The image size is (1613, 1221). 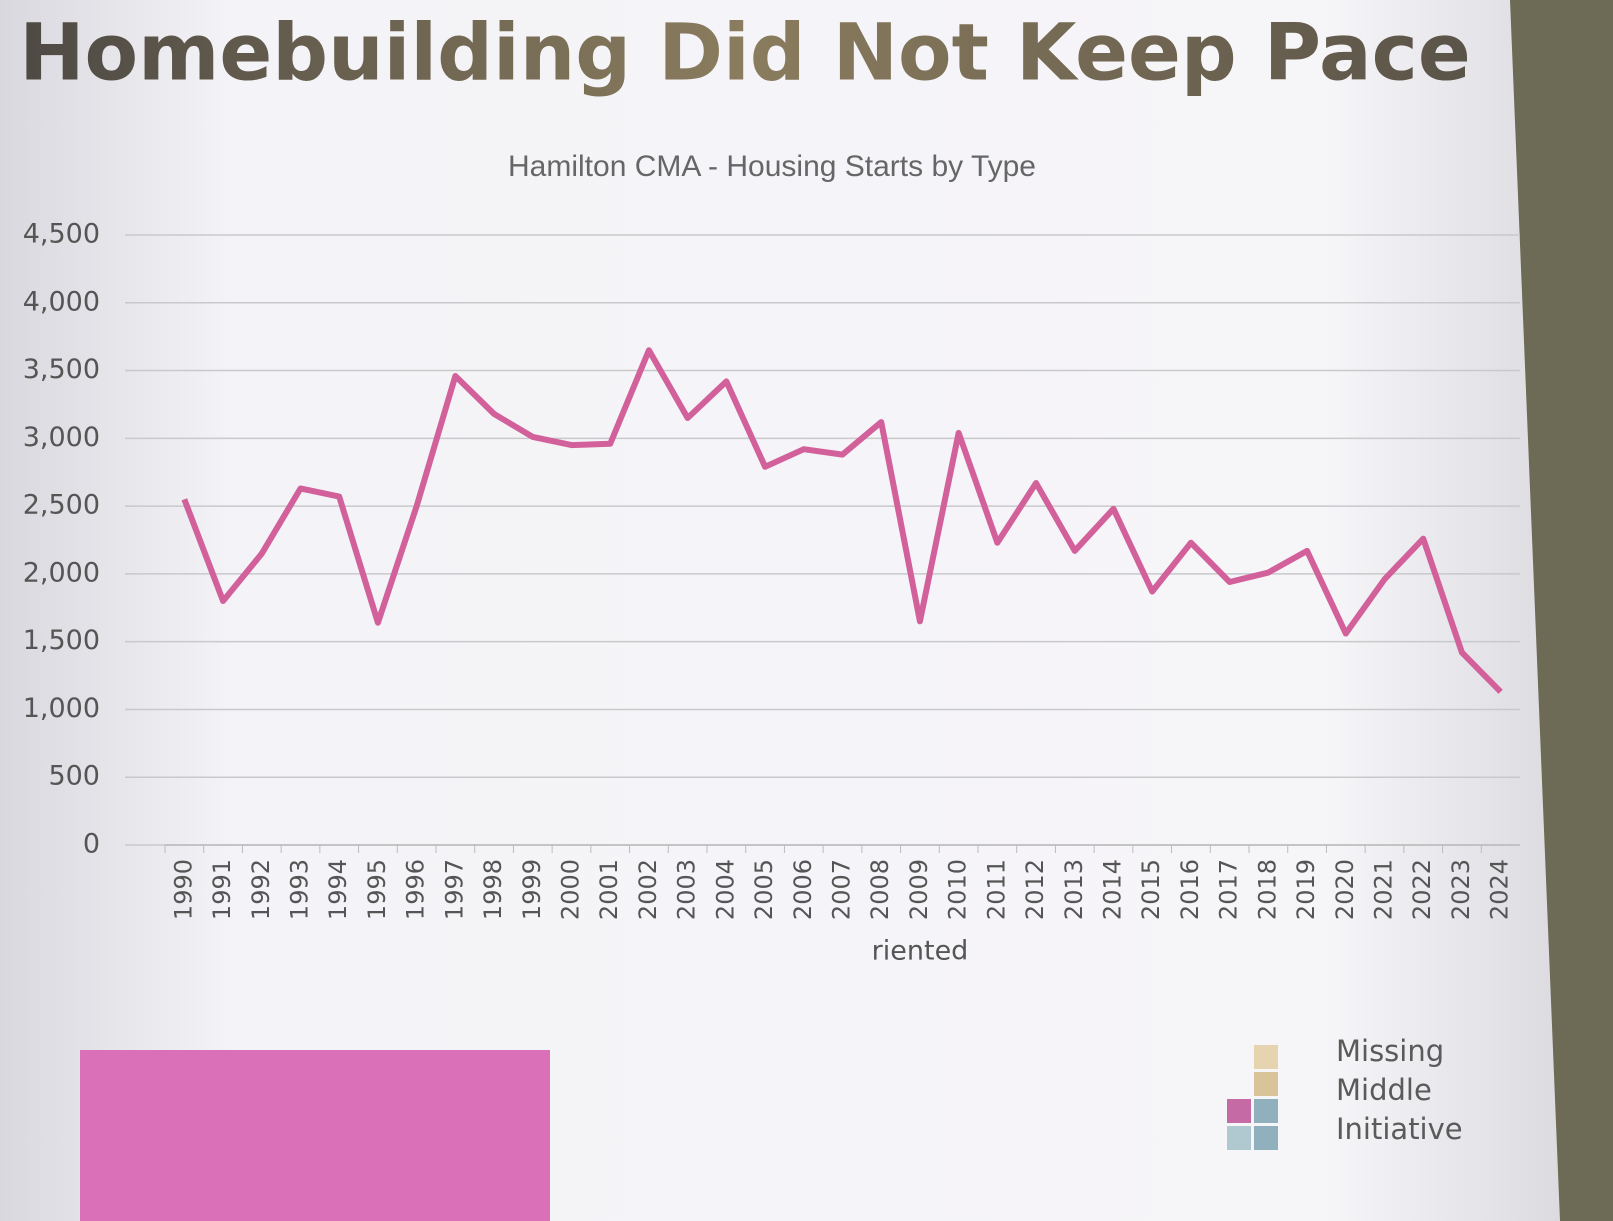 What do you see at coordinates (920, 951) in the screenshot?
I see `legend-label: riented` at bounding box center [920, 951].